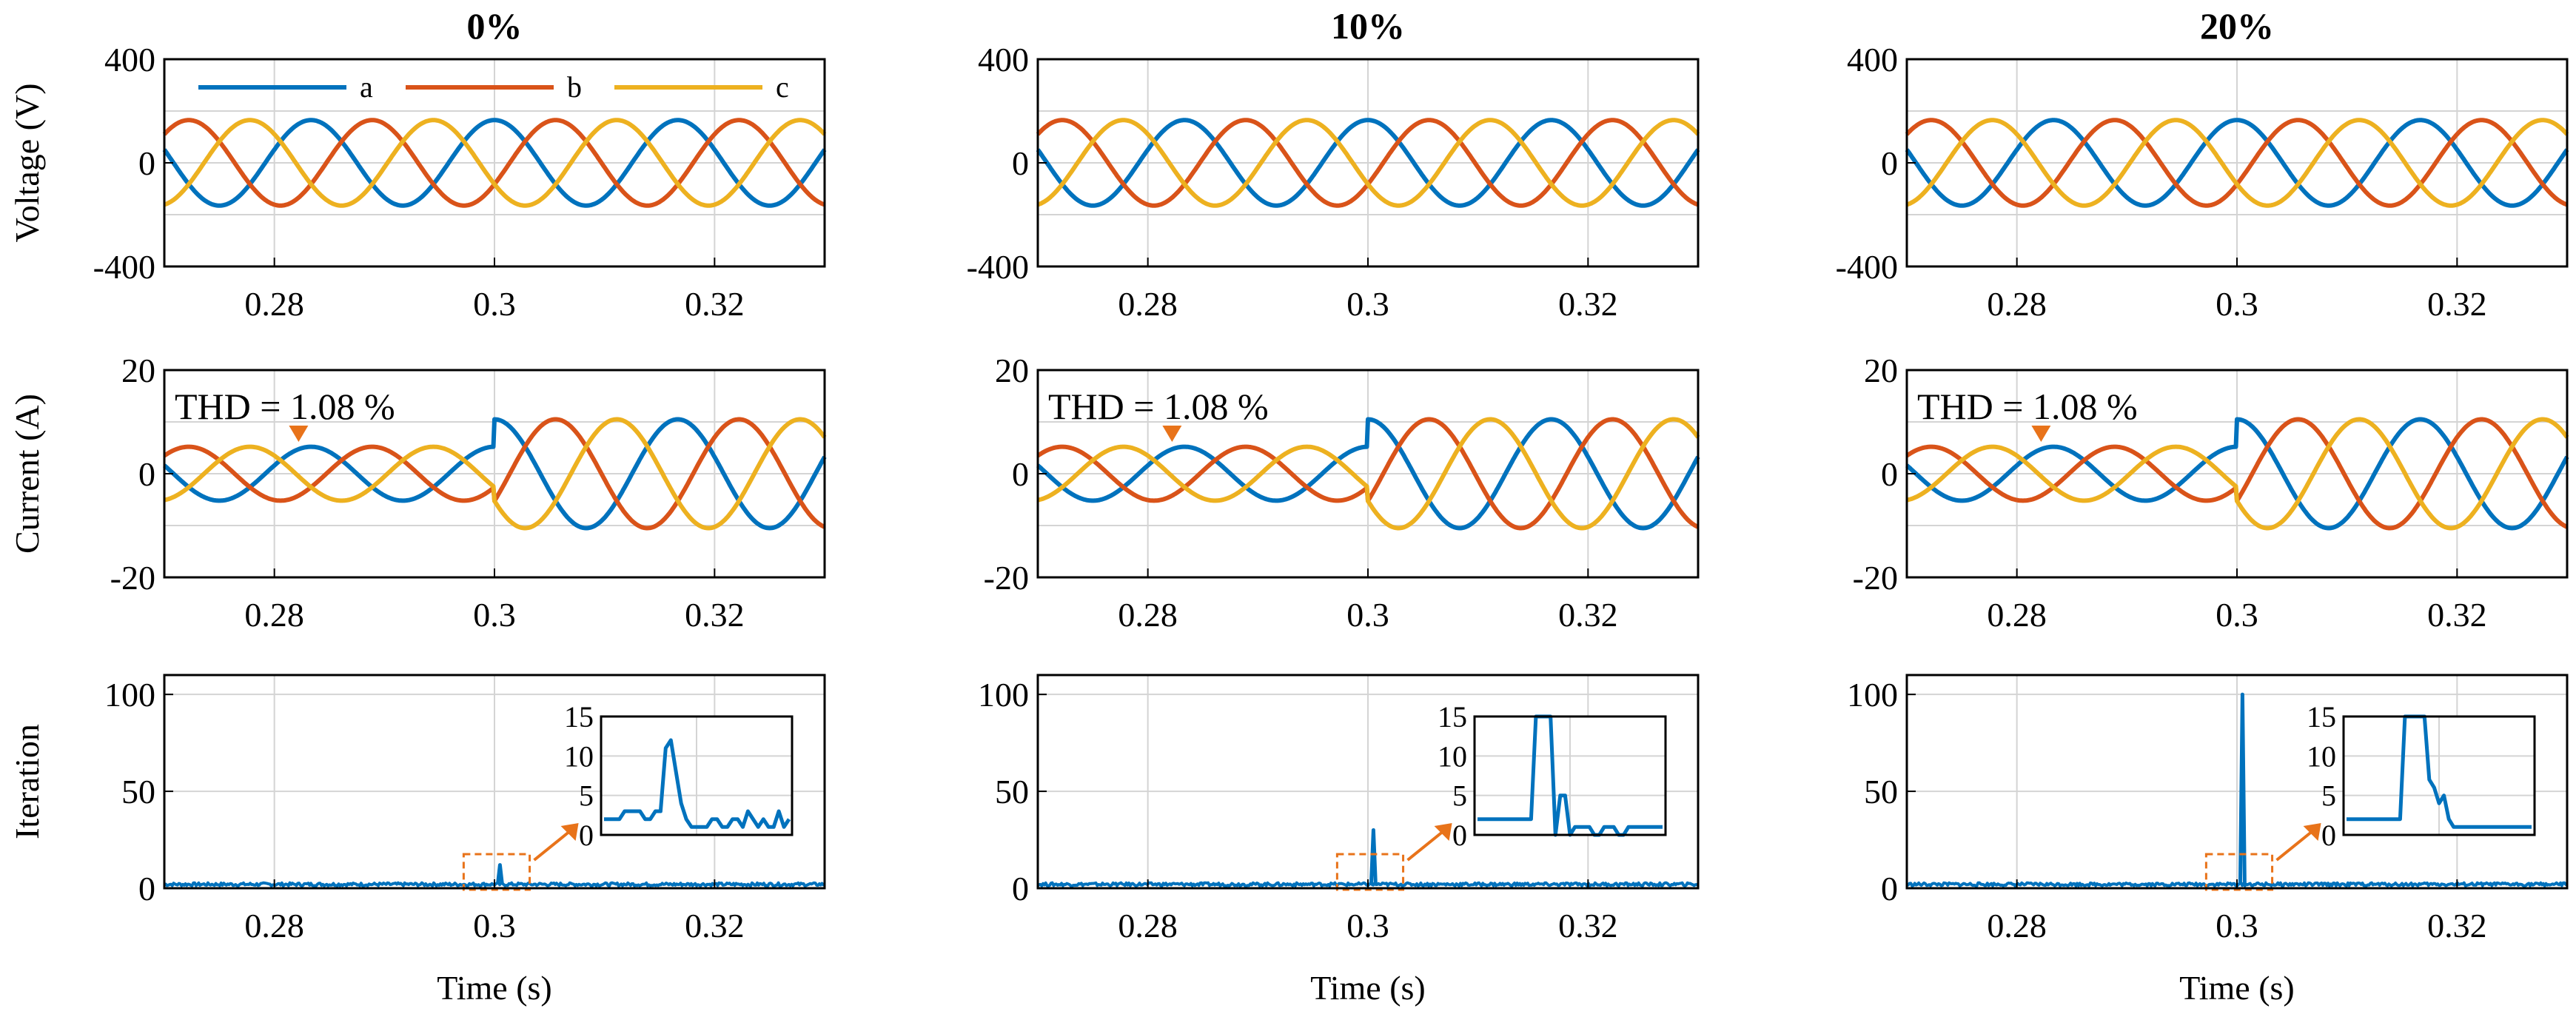 This screenshot has height=1017, width=2576. I want to click on column-title: 0%, so click(495, 26).